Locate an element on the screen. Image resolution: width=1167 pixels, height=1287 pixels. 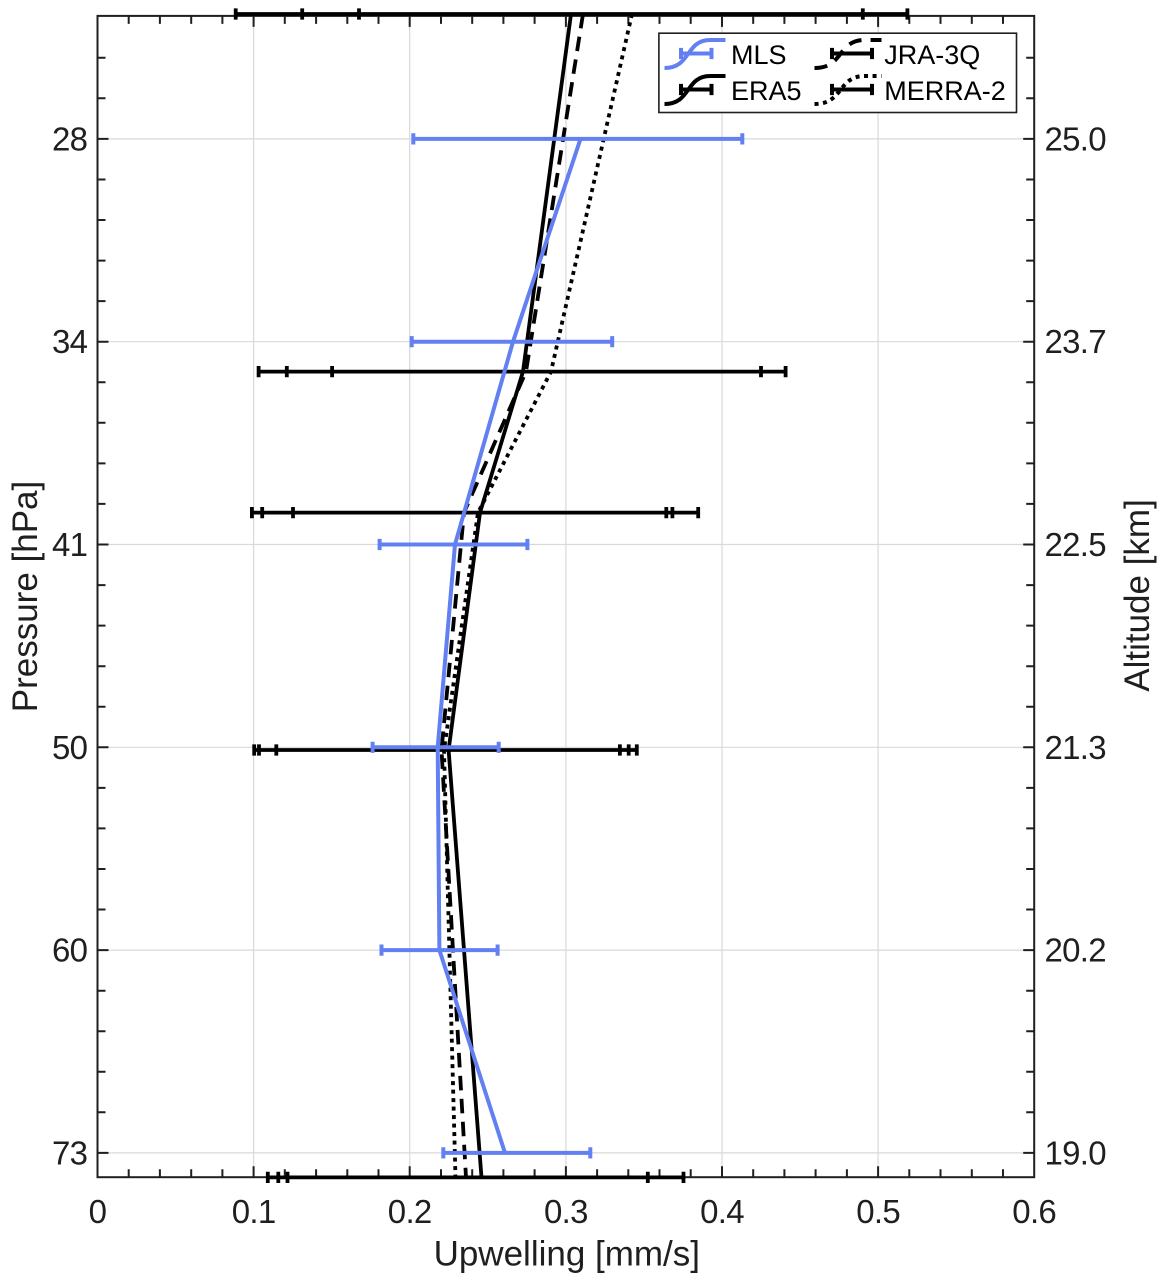
svg-text: 0 is located at coordinates (98, 1211).